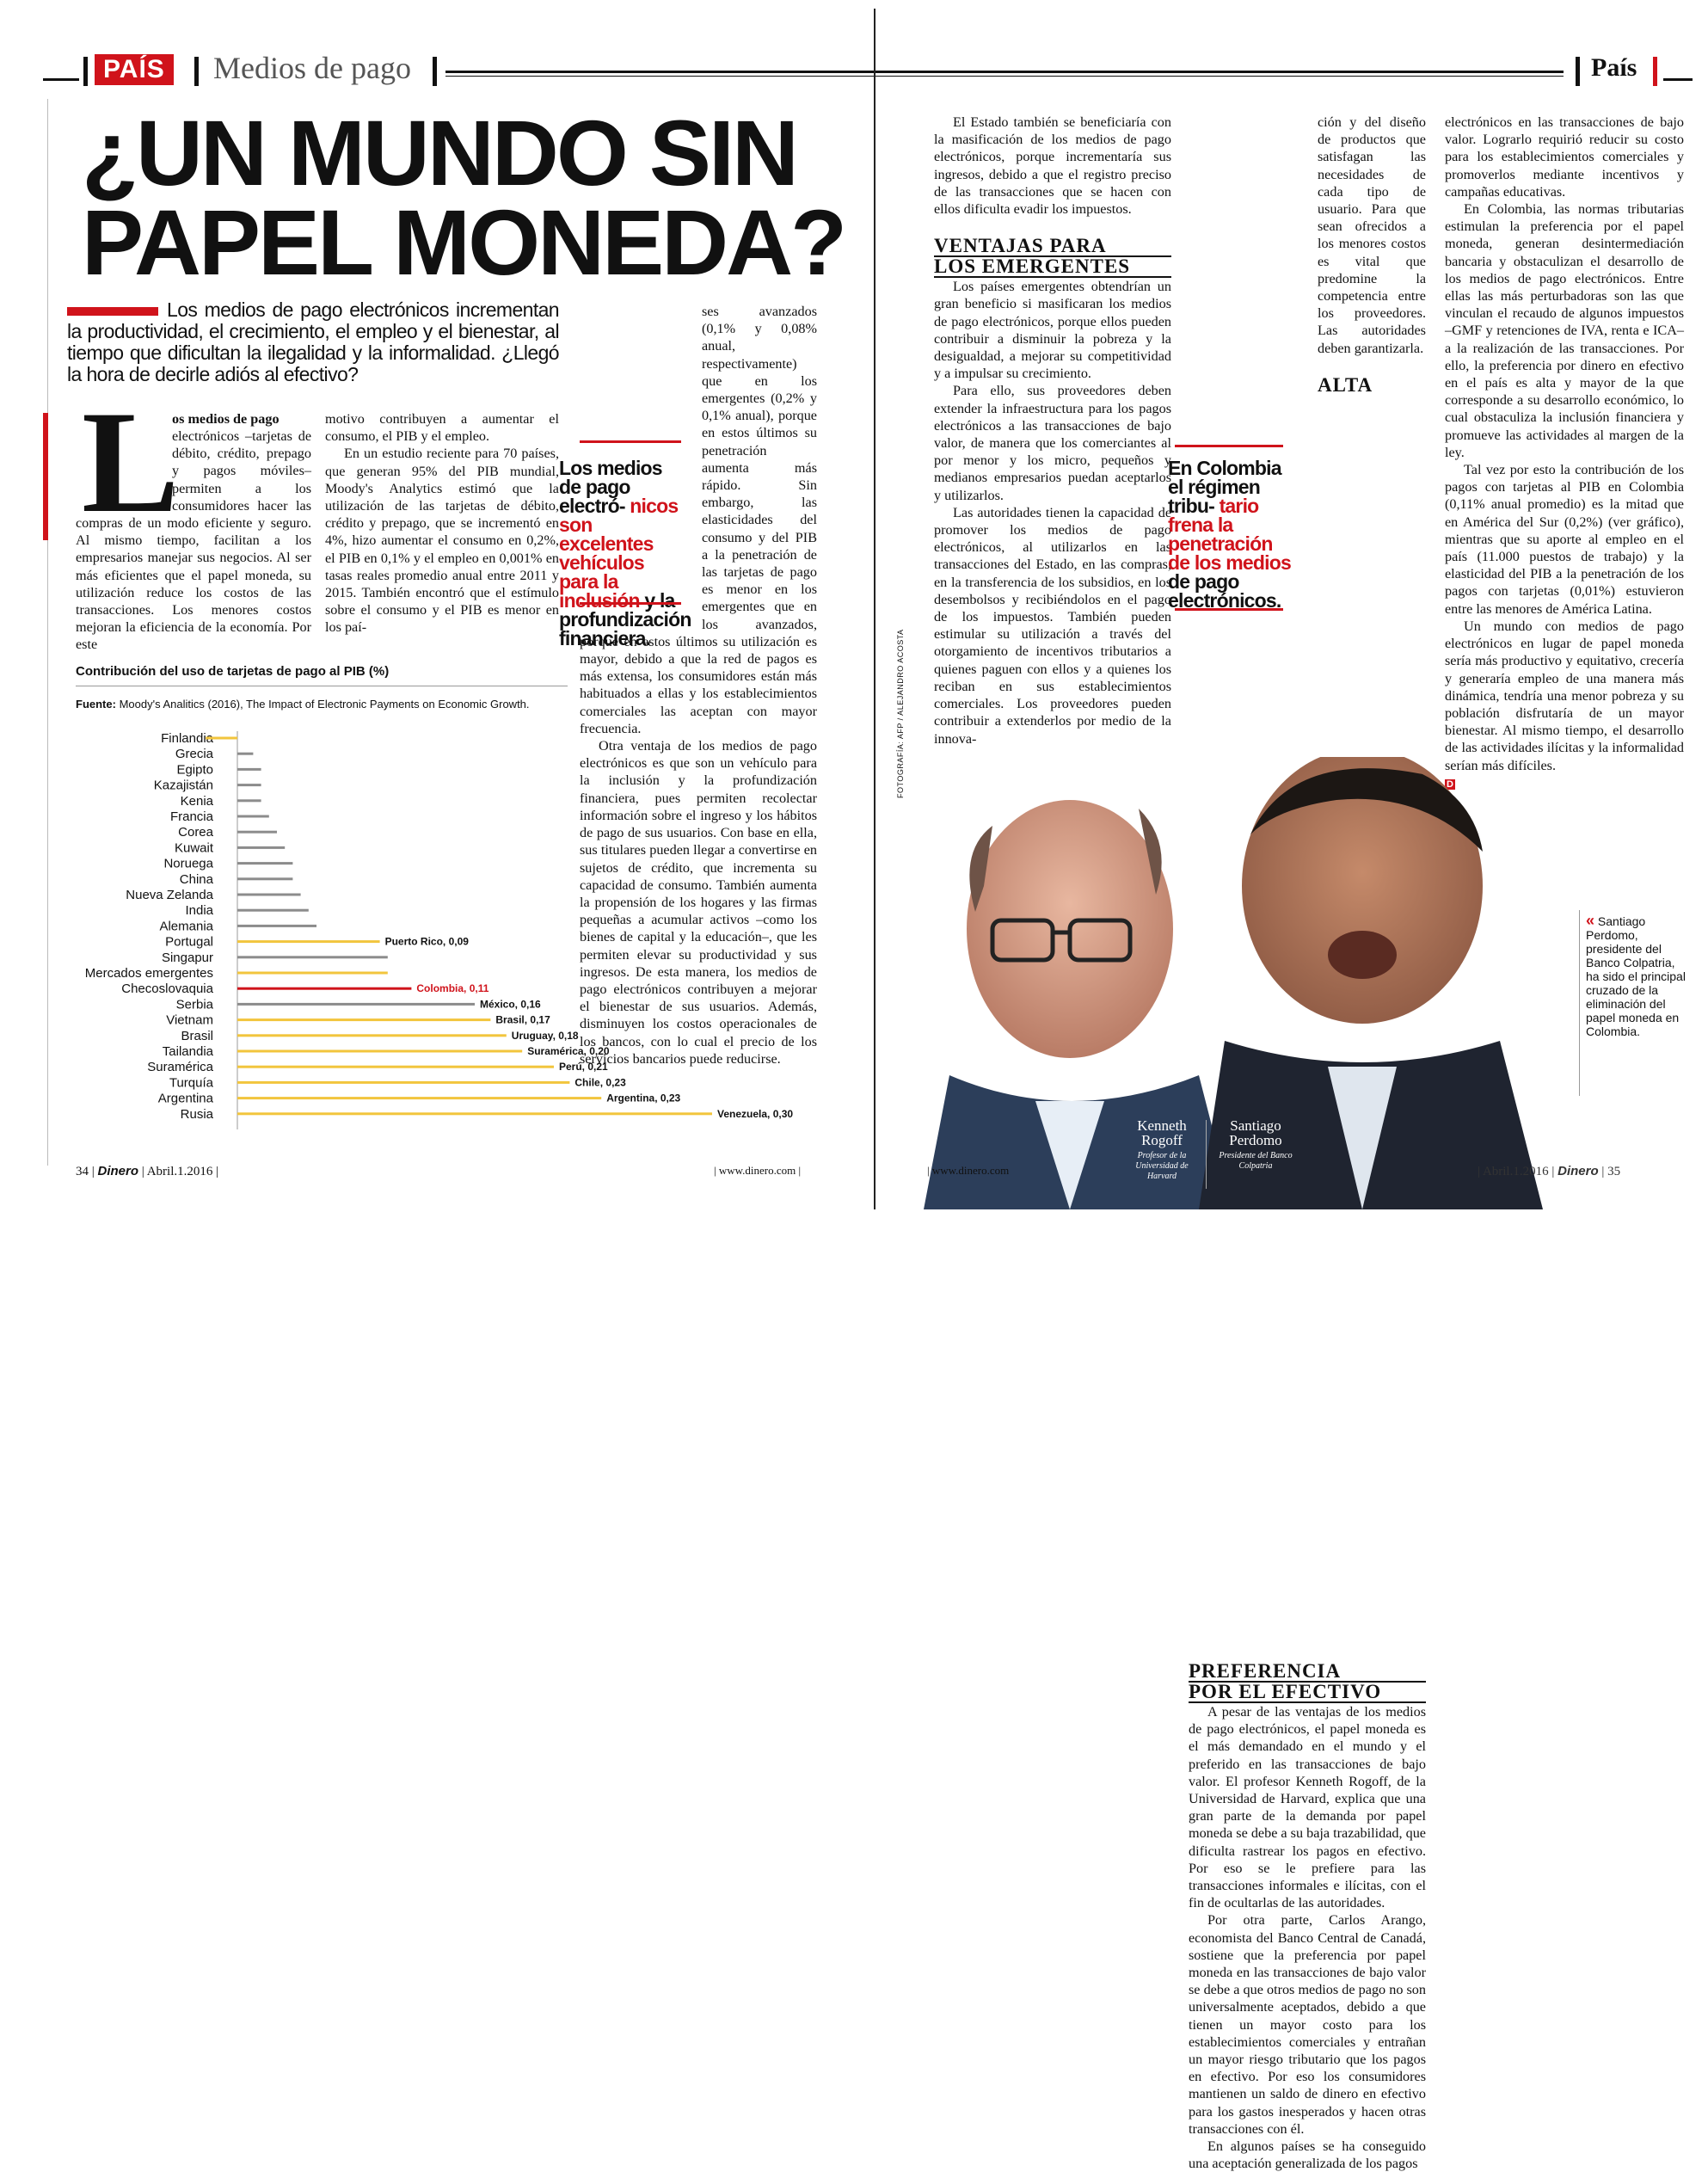  Describe the element at coordinates (131, 462) in the screenshot. I see `drop-cap: L` at that location.